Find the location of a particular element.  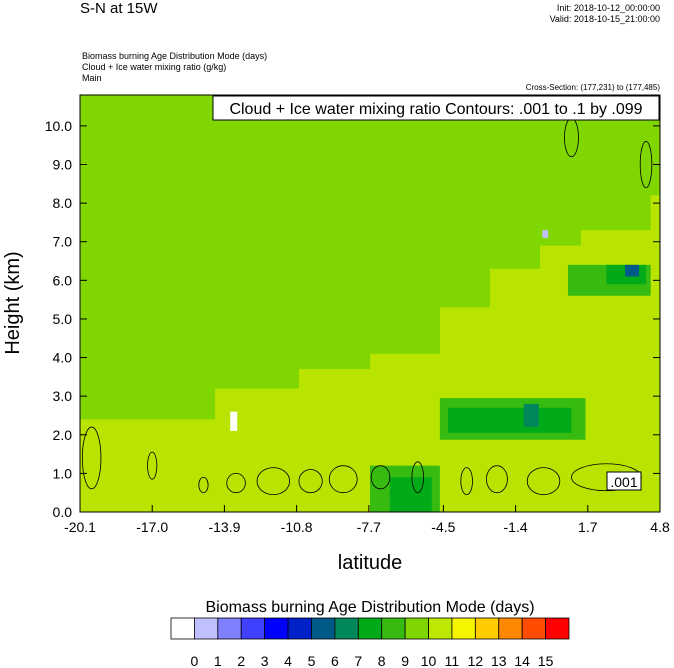

colorbar-label: 3 is located at coordinates (265, 660).